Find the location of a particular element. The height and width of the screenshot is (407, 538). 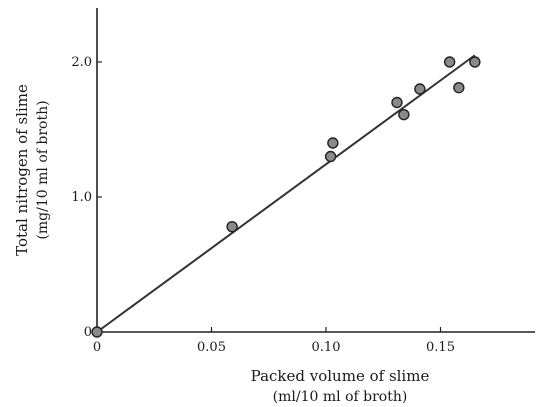

y-tick-label: 2.0 is located at coordinates (81, 62).